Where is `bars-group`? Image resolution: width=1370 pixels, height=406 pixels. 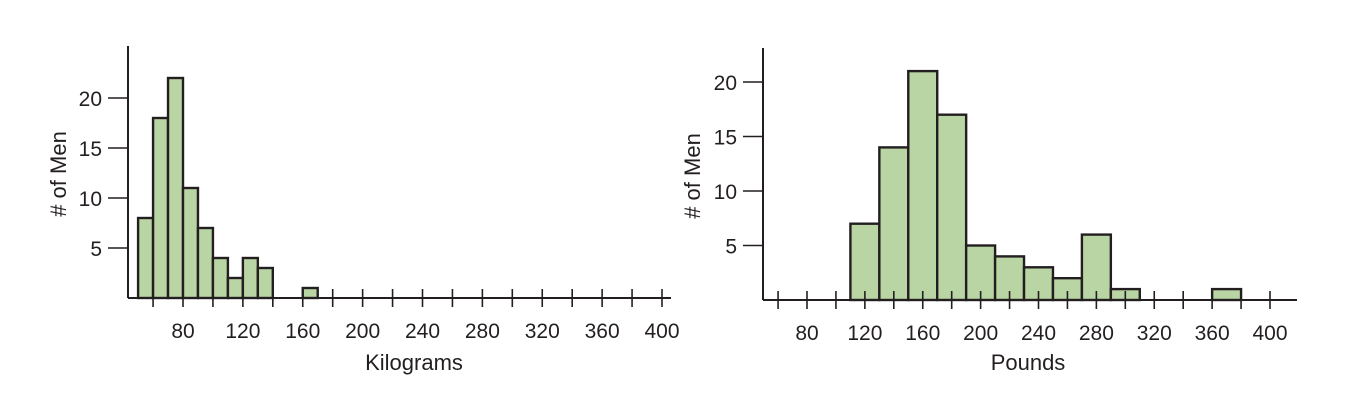
bars-group is located at coordinates (227, 188).